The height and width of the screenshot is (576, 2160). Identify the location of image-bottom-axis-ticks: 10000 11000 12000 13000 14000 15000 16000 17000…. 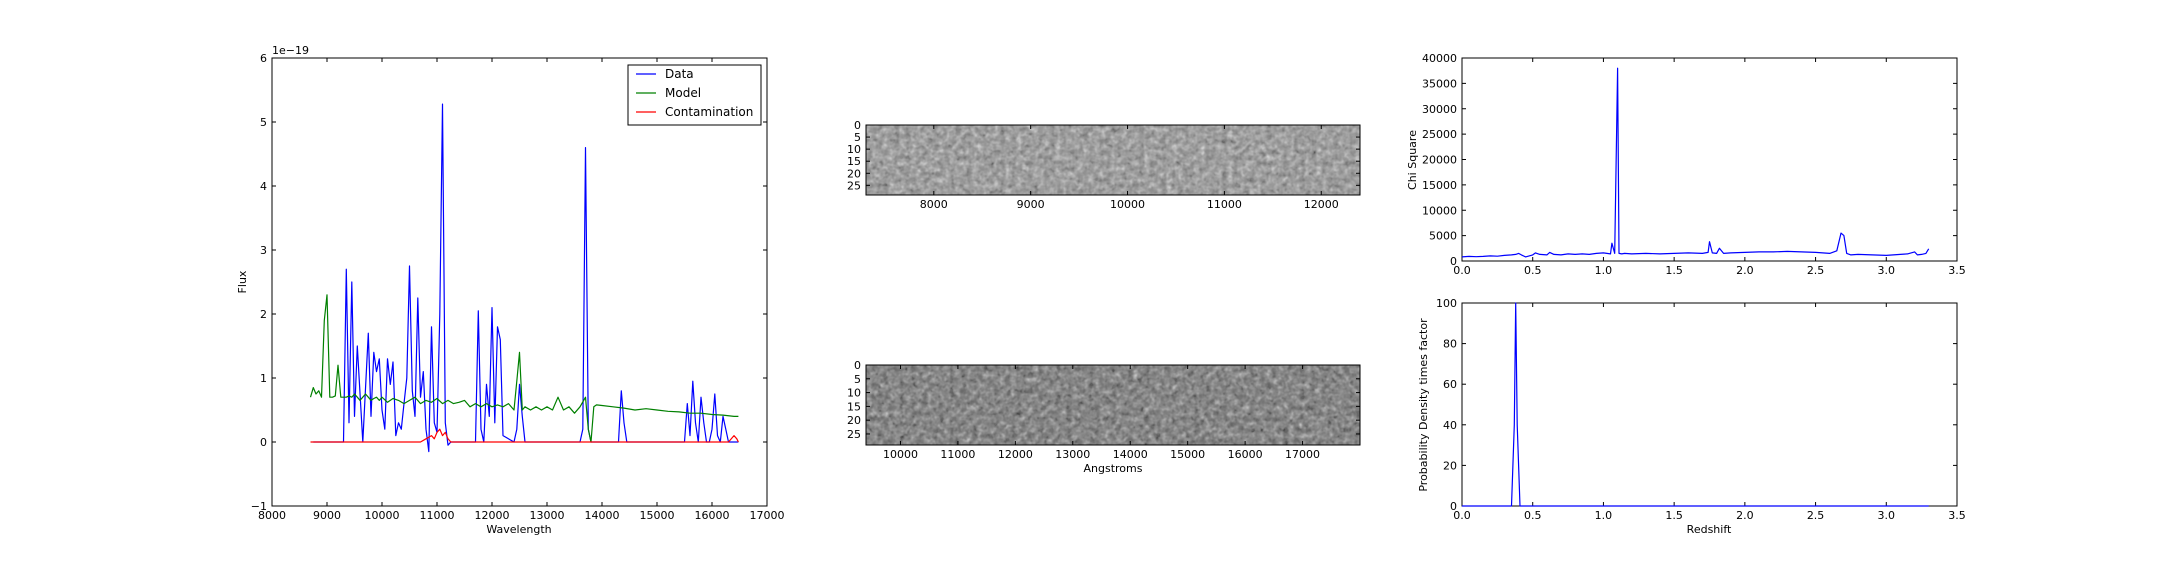
(1103, 410).